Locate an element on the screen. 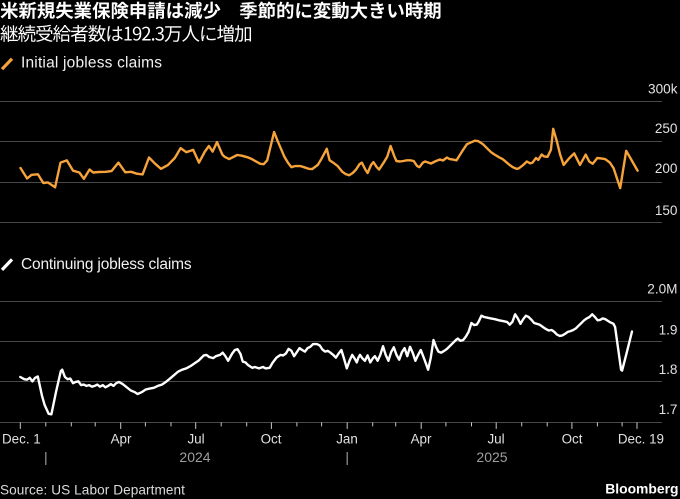  svg-text: Dec. 19 is located at coordinates (641, 439).